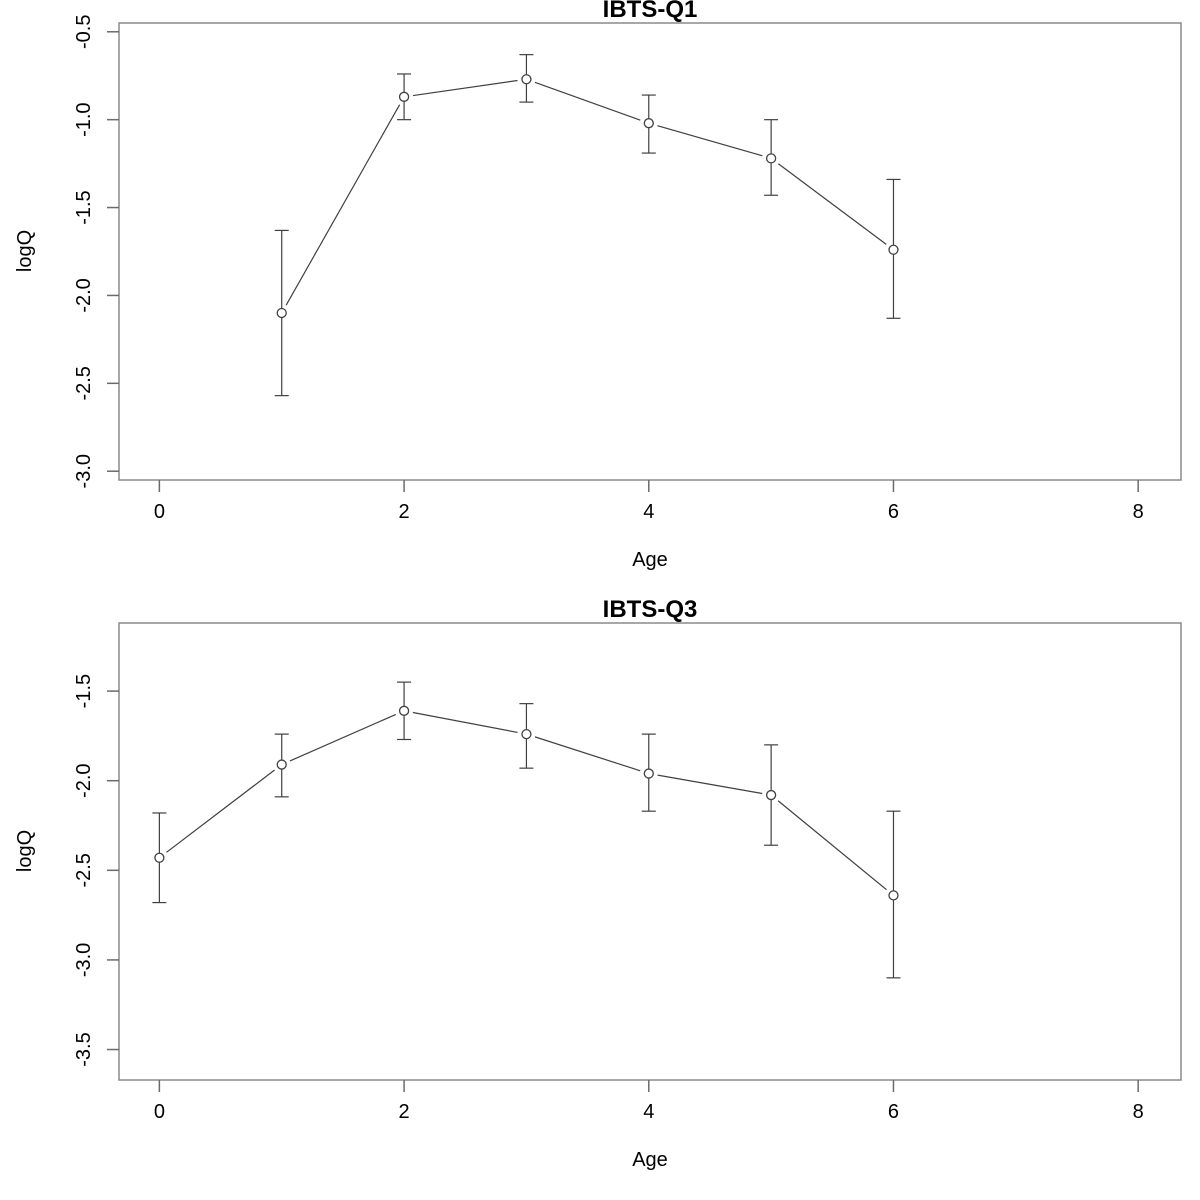 The width and height of the screenshot is (1200, 1200). What do you see at coordinates (84, 1049) in the screenshot?
I see `y-tick-label: -3.5` at bounding box center [84, 1049].